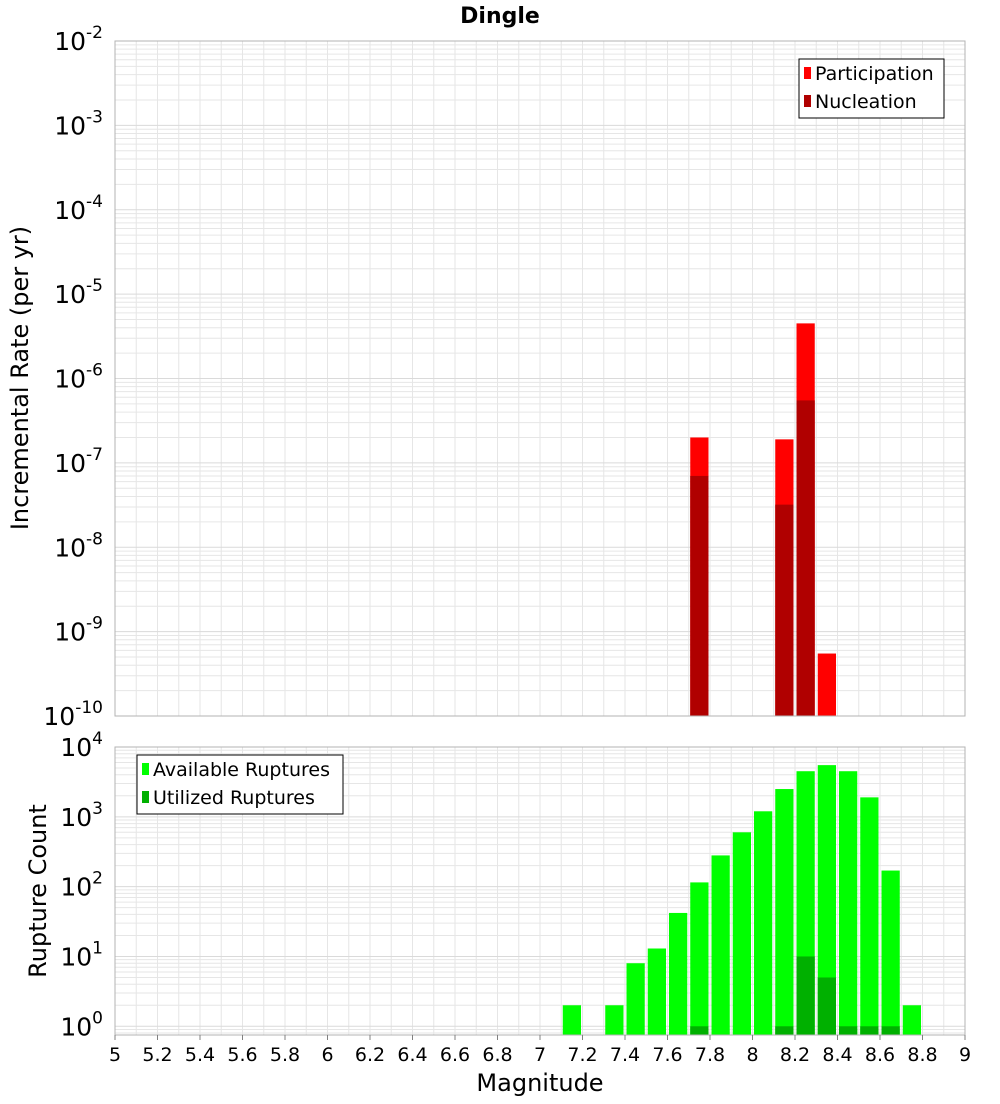 Image resolution: width=1000 pixels, height=1104 pixels. Describe the element at coordinates (582, 1055) in the screenshot. I see `x-tick-label: 7.2` at that location.